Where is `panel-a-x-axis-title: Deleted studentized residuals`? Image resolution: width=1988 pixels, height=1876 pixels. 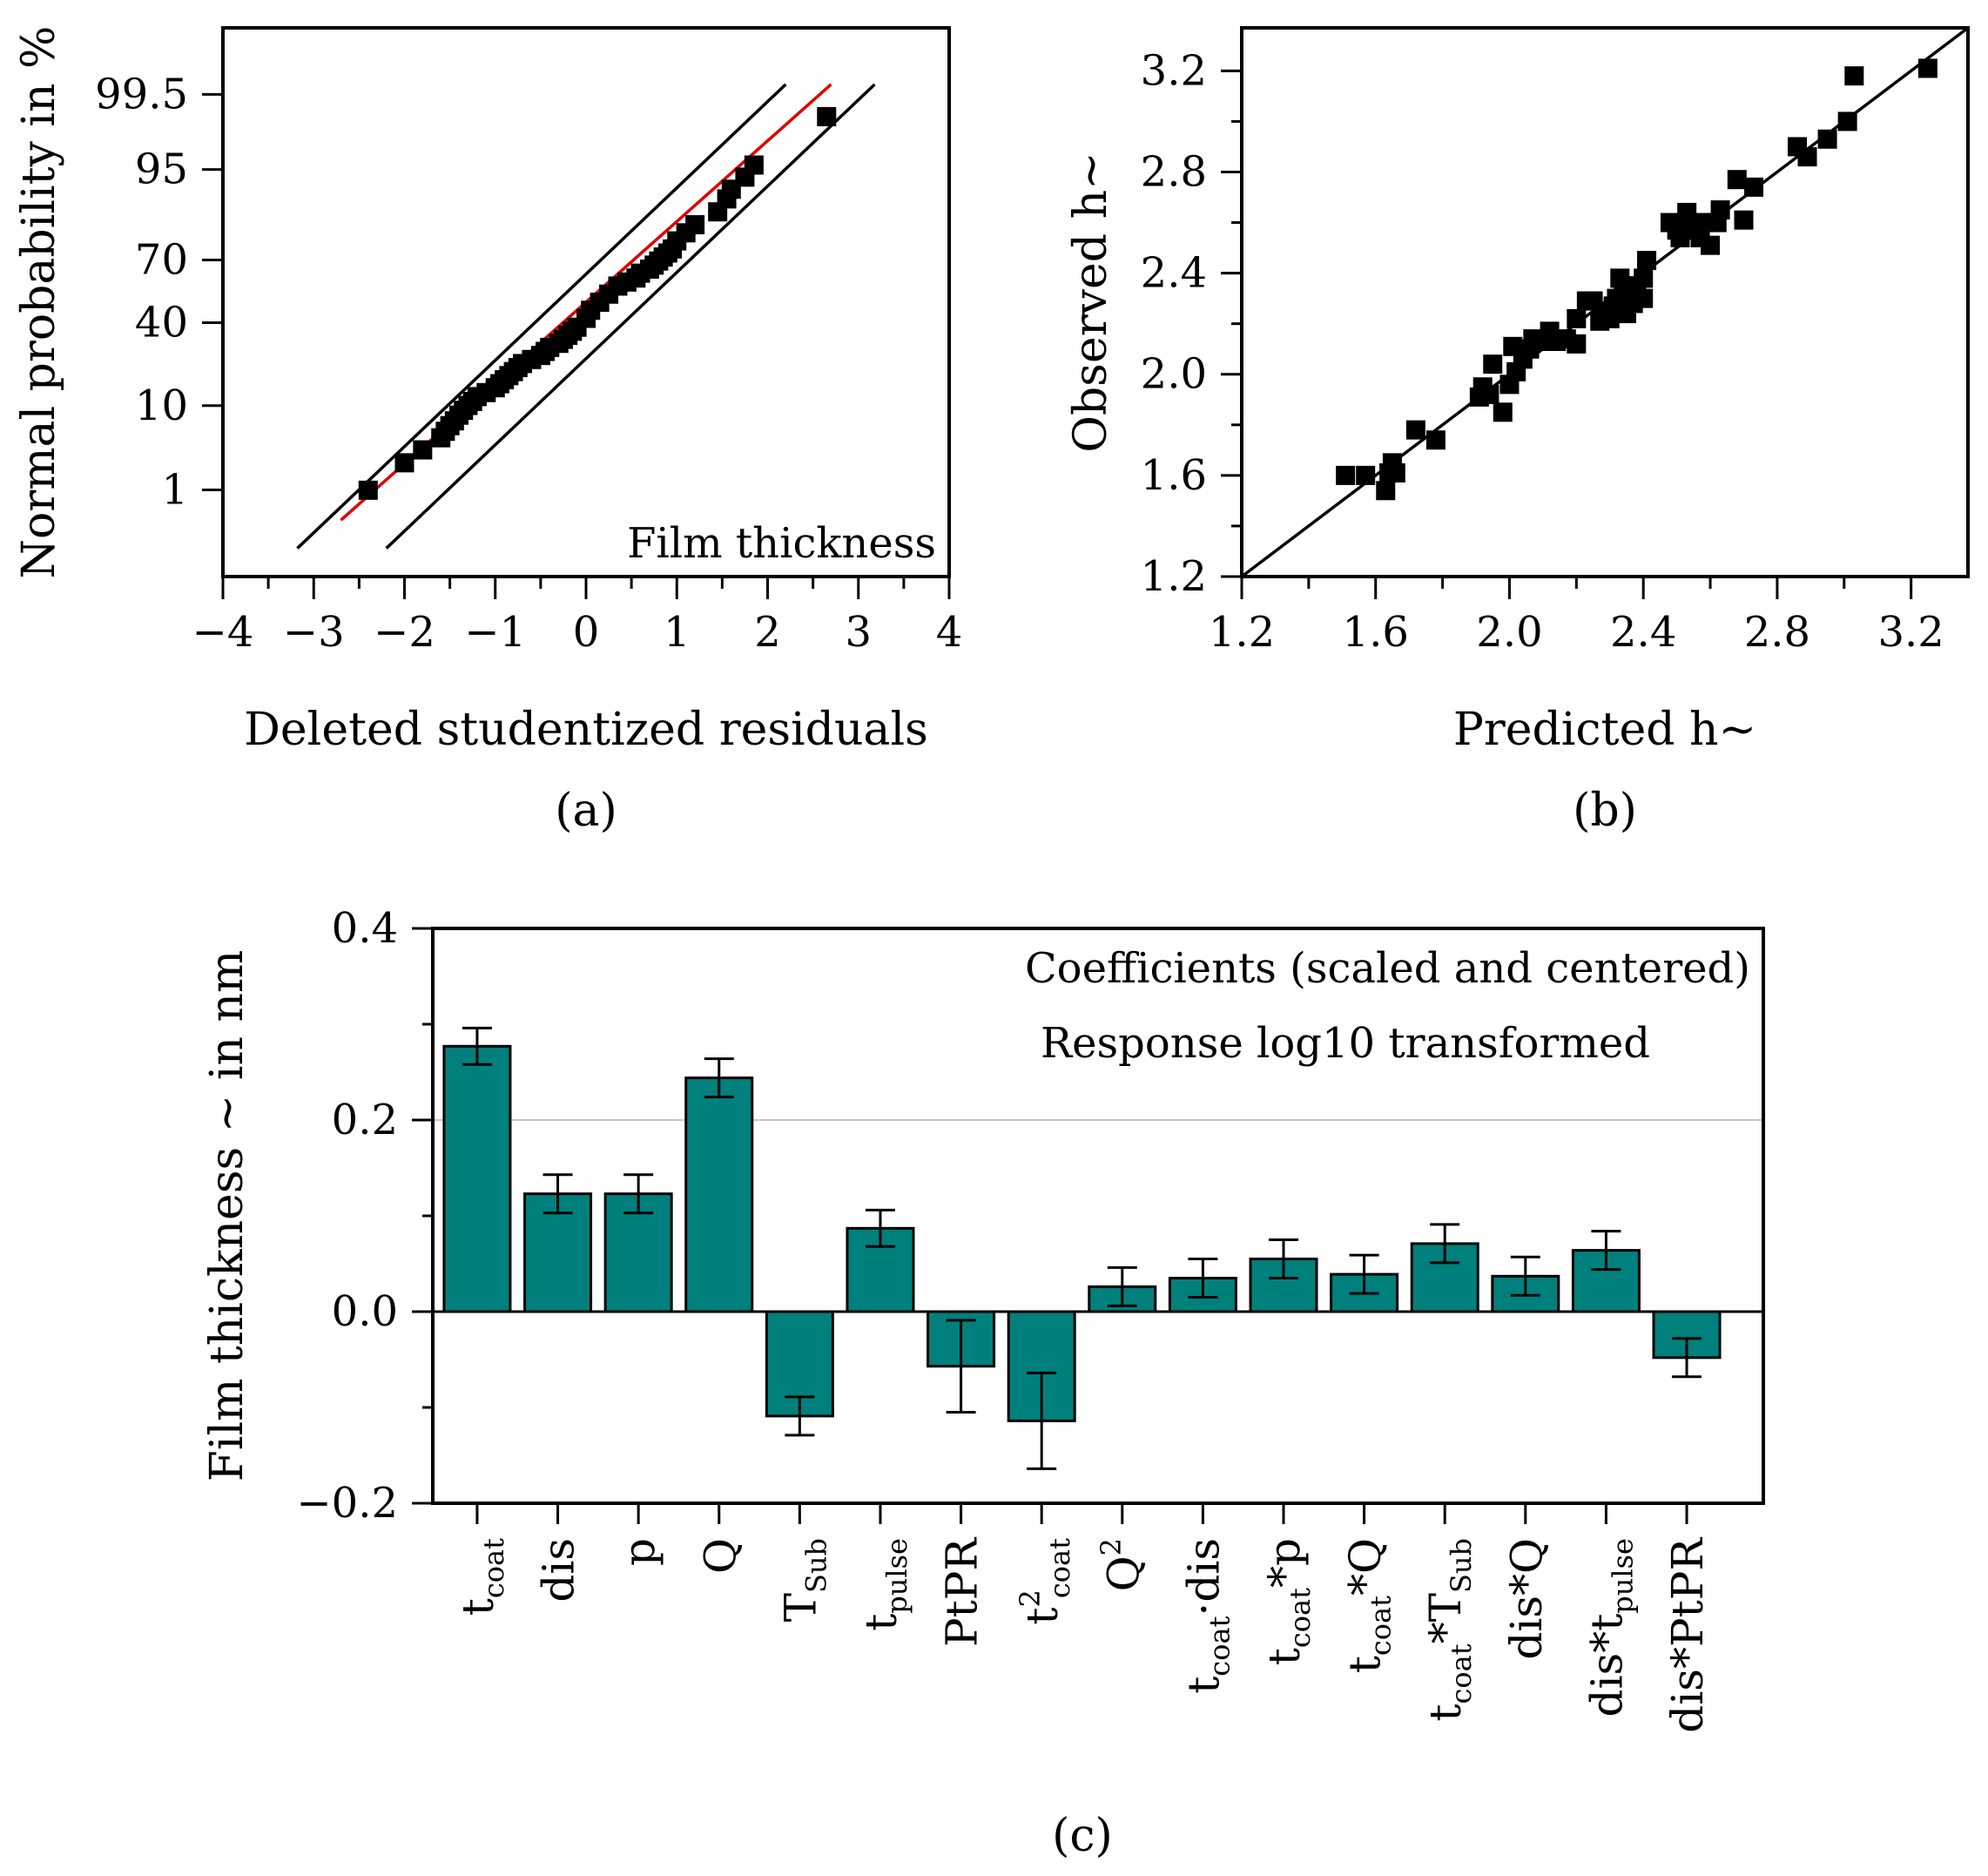 panel-a-x-axis-title: Deleted studentized residuals is located at coordinates (586, 730).